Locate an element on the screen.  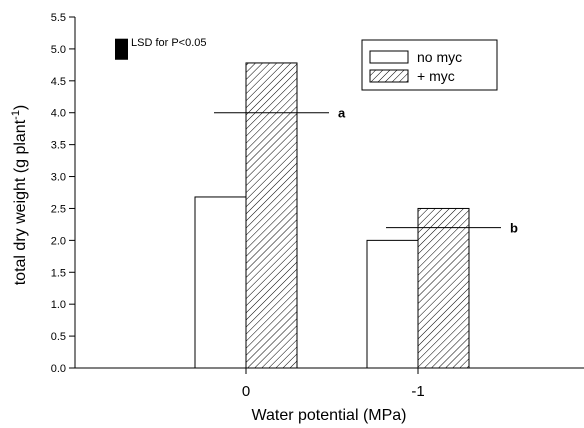
y-axis-title: total dry weight (g plant-1) is located at coordinates (19, 195).